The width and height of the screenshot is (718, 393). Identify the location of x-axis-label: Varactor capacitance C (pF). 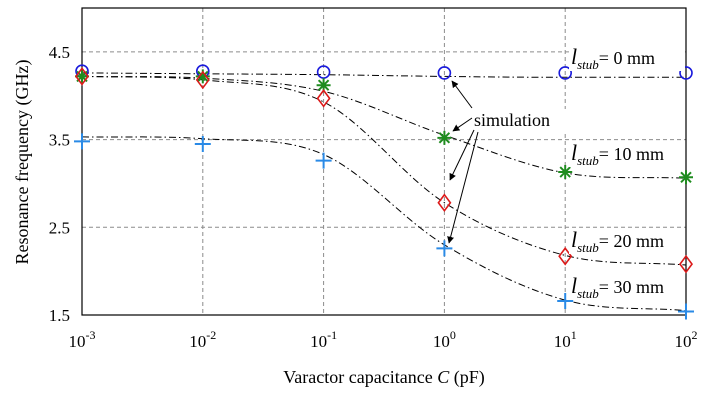
(383, 377).